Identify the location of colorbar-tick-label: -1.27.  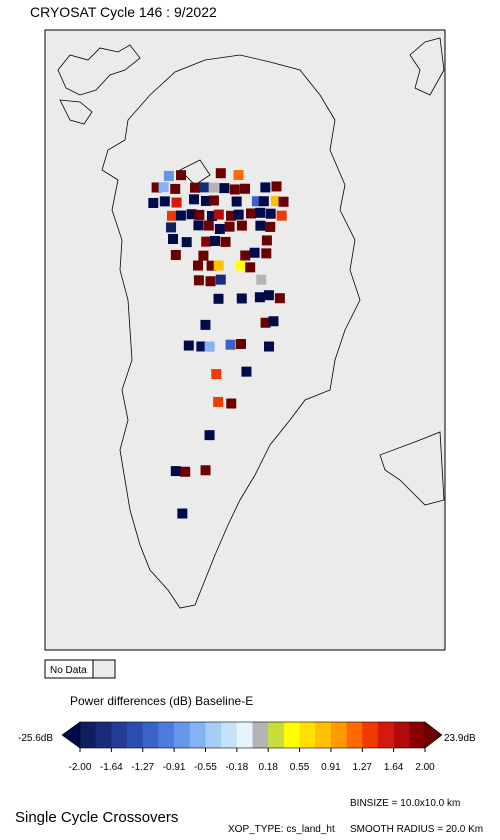
(142, 767).